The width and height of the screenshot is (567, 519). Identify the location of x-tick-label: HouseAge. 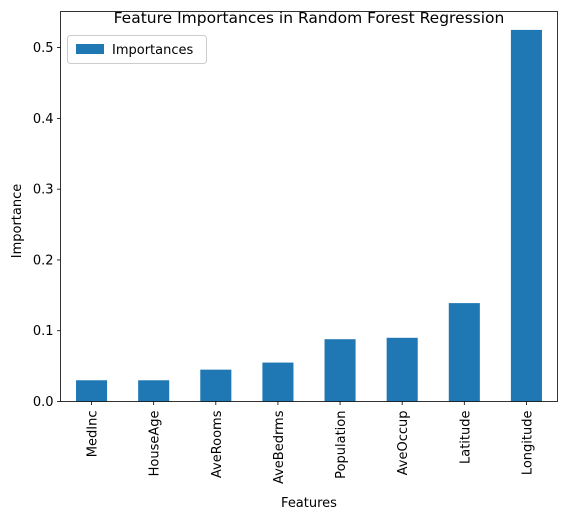
(155, 444).